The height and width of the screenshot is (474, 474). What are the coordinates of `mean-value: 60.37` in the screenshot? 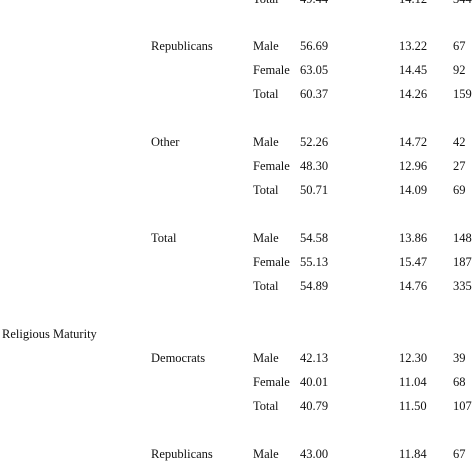 It's located at (314, 94).